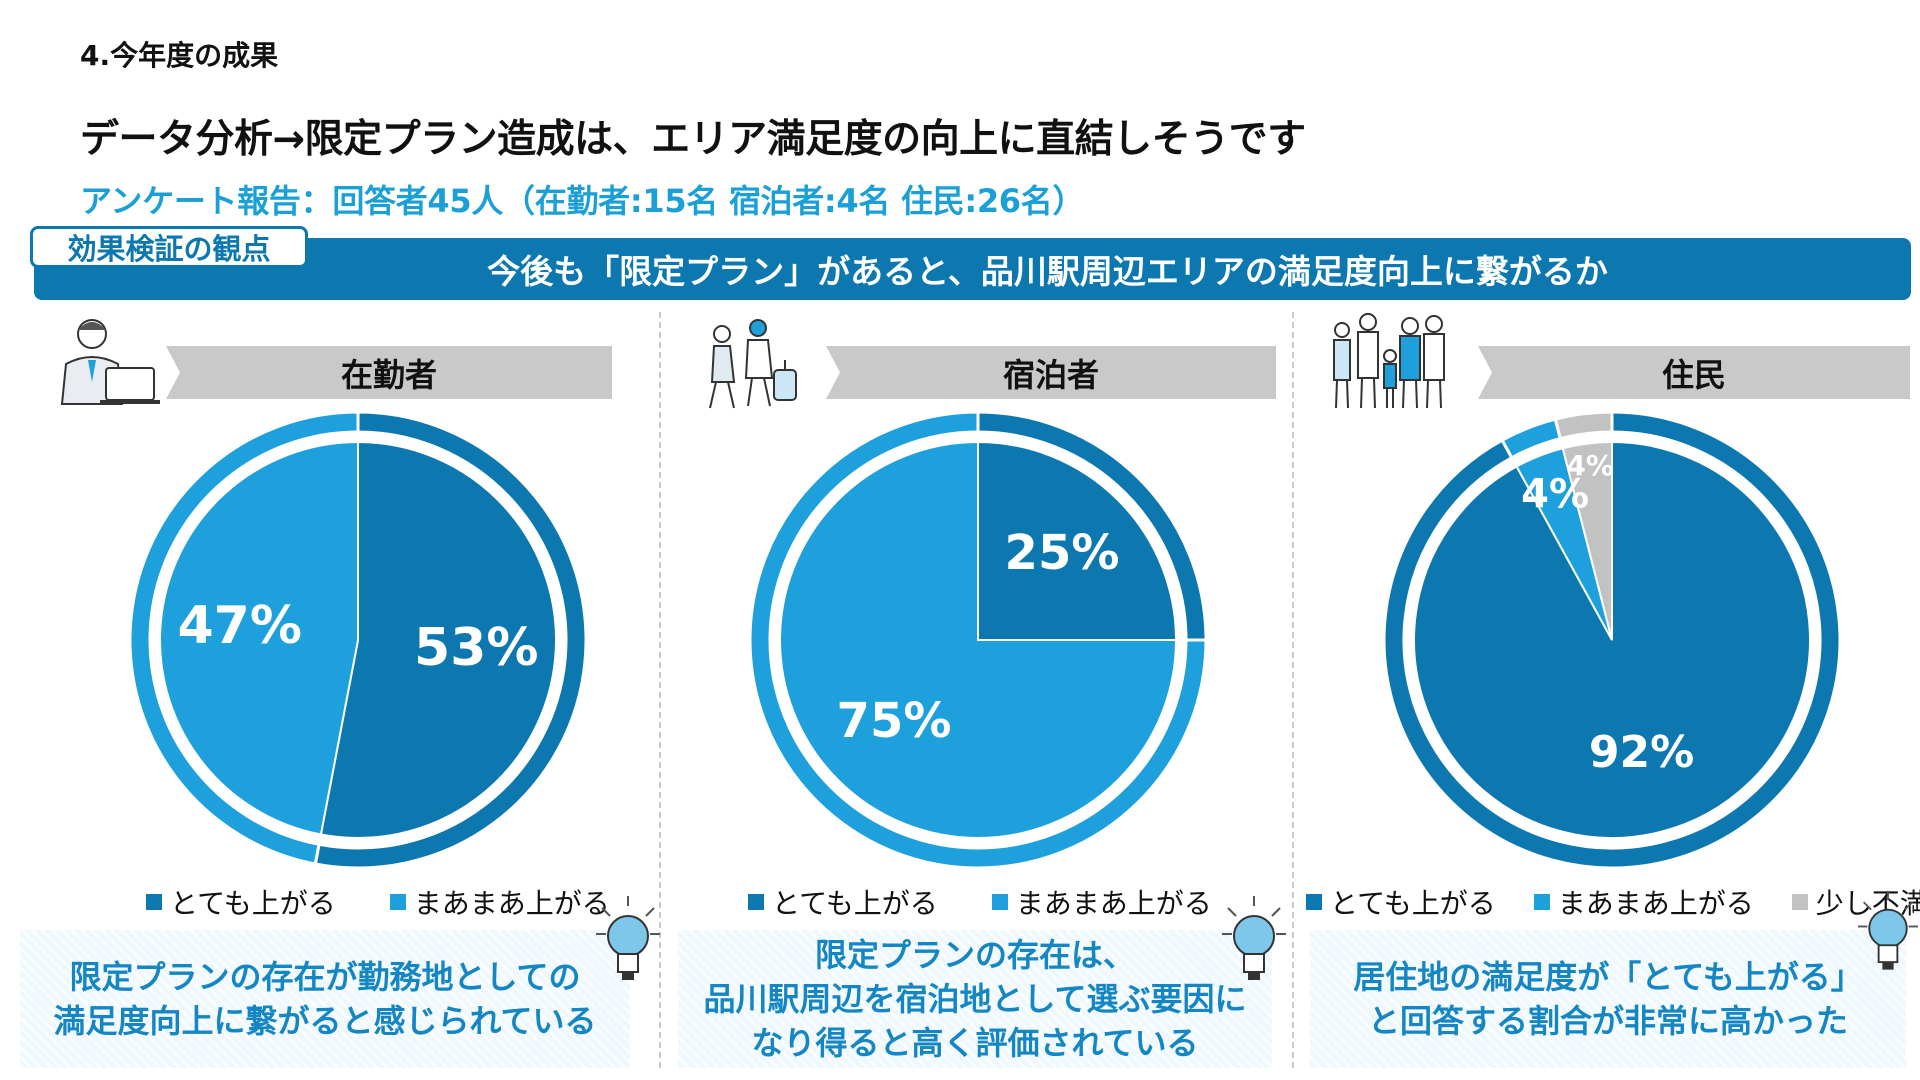  What do you see at coordinates (110, 362) in the screenshot?
I see `office-worker-icon` at bounding box center [110, 362].